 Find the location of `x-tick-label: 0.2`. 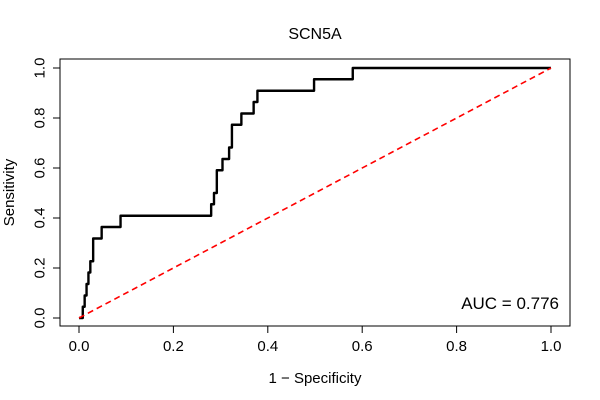

x-tick-label: 0.2 is located at coordinates (173, 346).